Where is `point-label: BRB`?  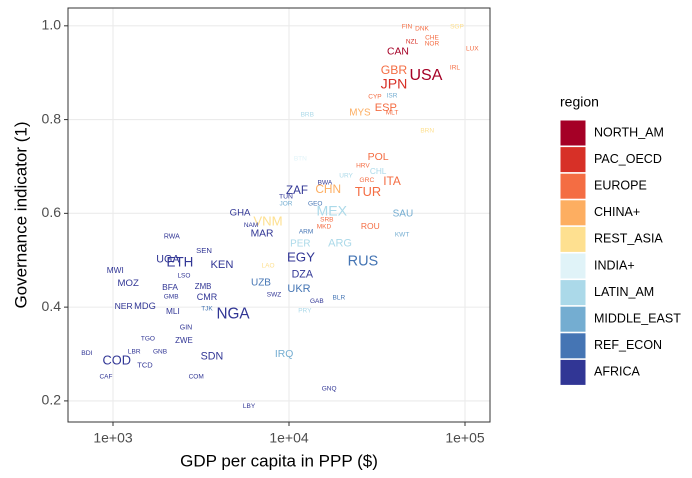
point-label: BRB is located at coordinates (307, 115).